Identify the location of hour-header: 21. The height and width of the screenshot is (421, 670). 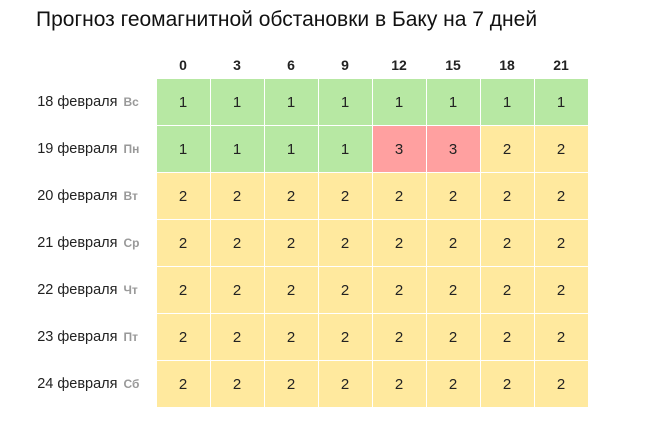
(561, 65).